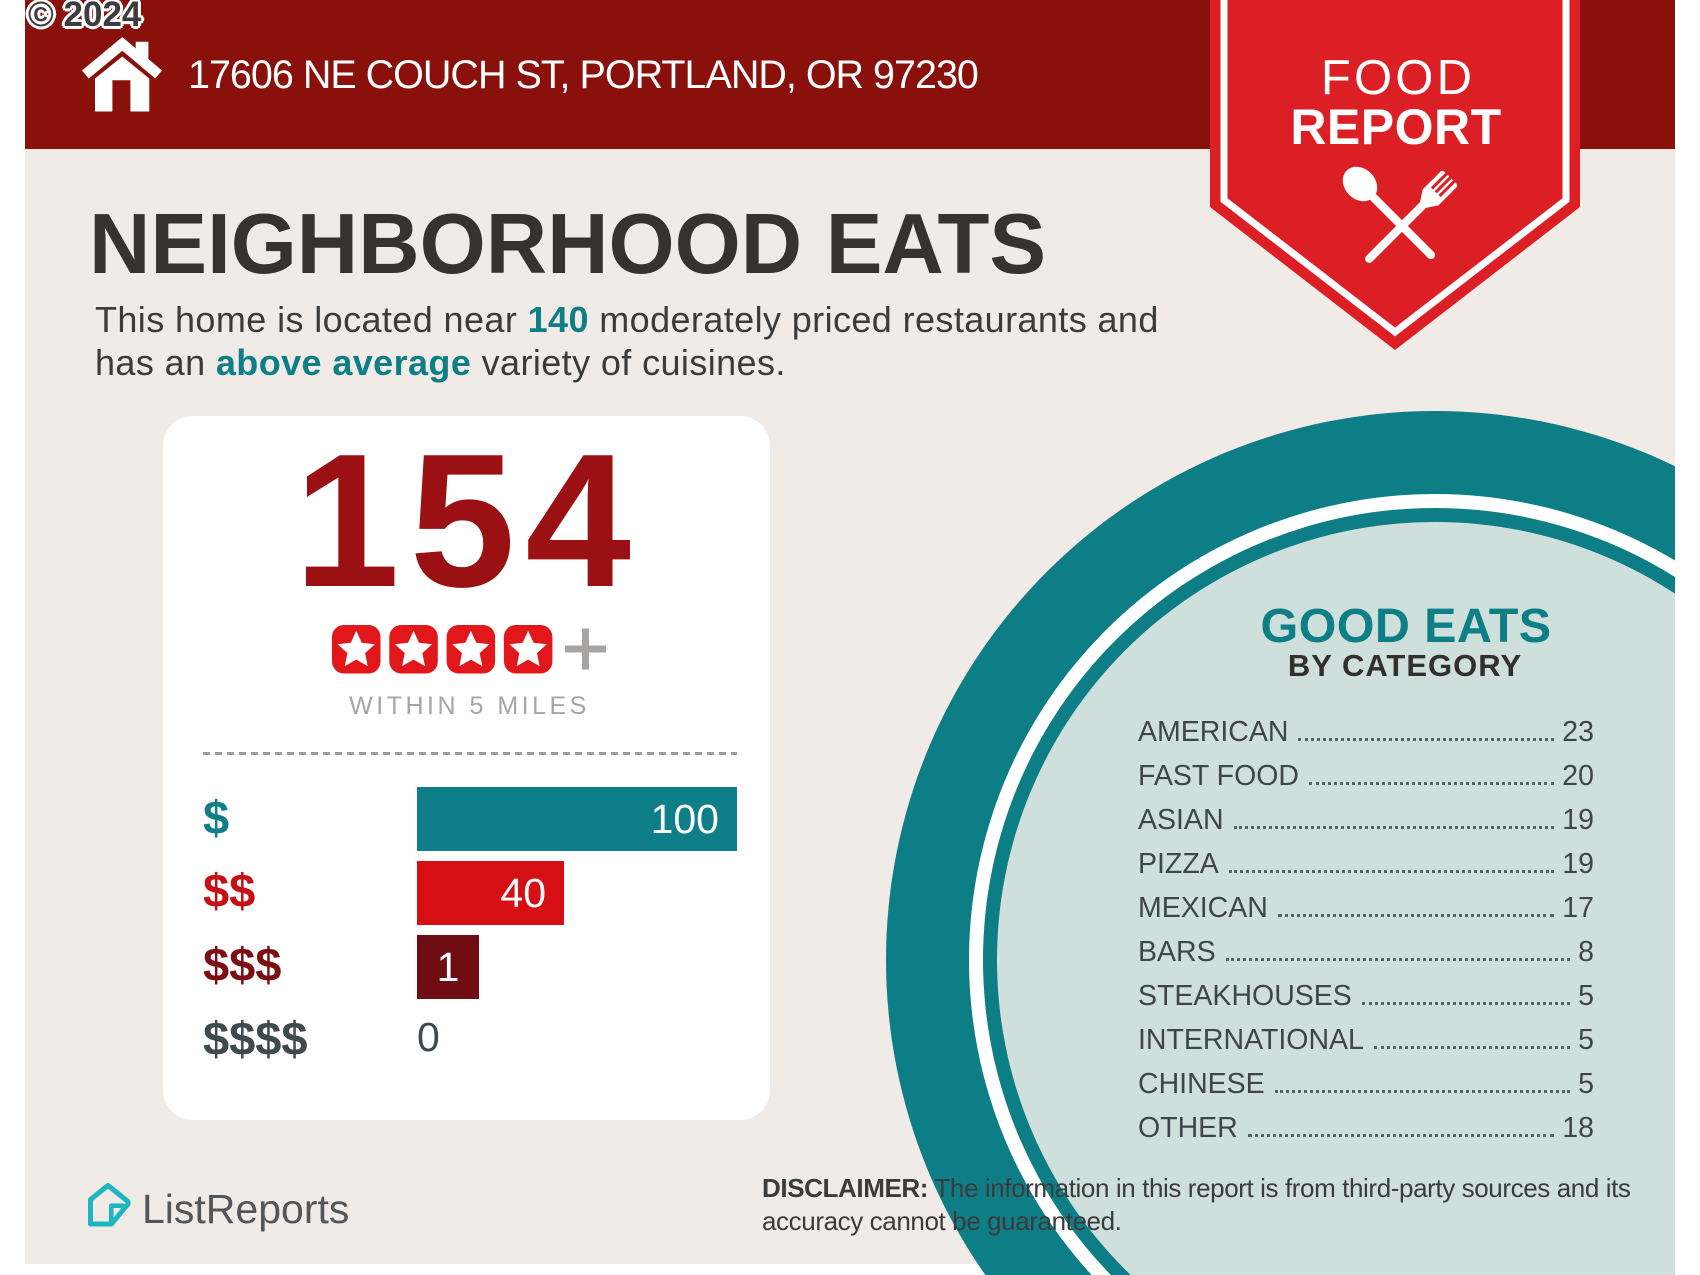  Describe the element at coordinates (1395, 127) in the screenshot. I see `svg-text: REPORT` at that location.